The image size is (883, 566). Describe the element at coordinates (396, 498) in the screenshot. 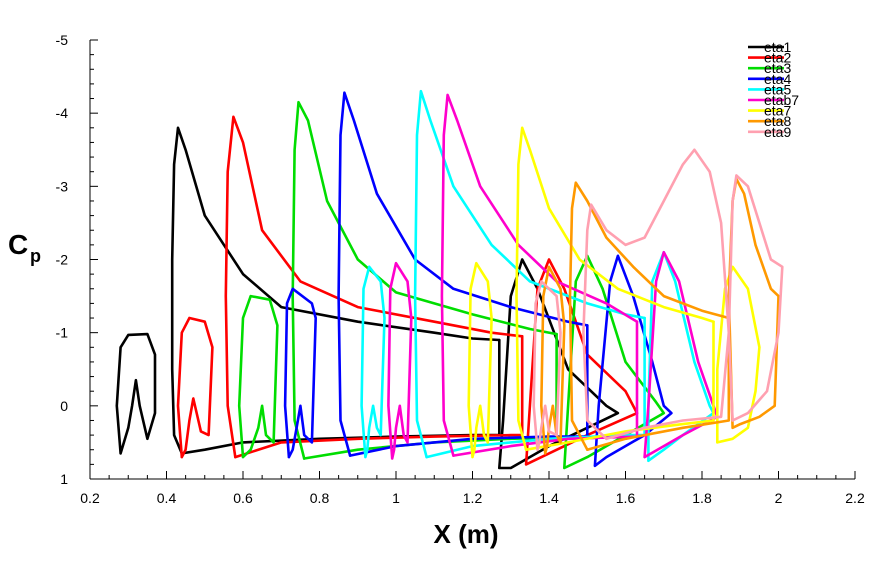

I see `x-tick-label: 1` at that location.